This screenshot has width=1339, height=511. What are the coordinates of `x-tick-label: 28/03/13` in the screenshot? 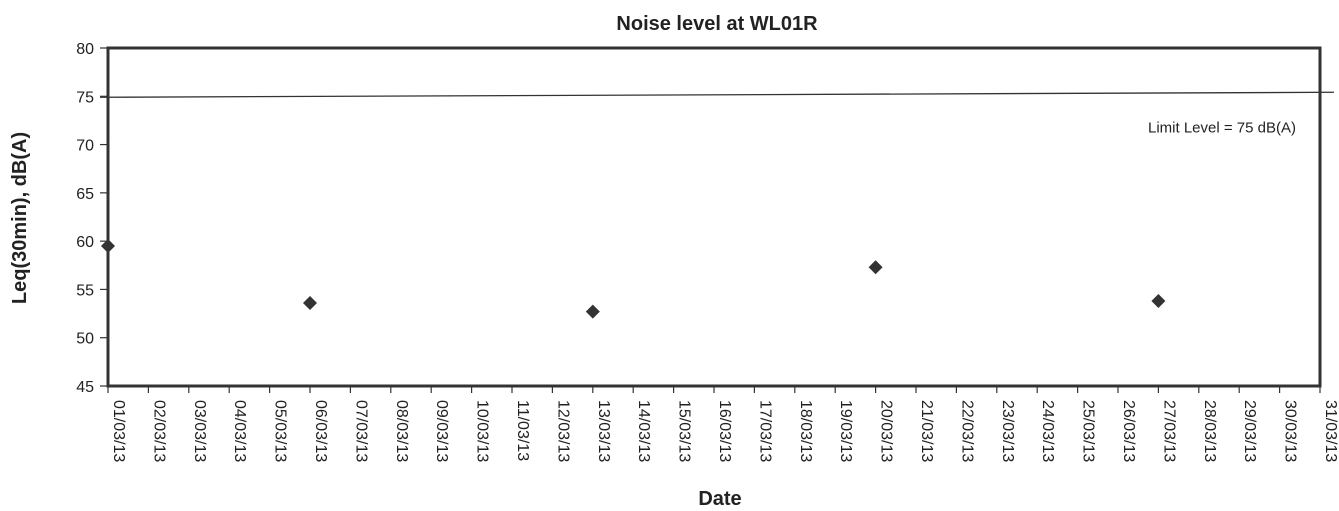 It's located at (1209, 431).